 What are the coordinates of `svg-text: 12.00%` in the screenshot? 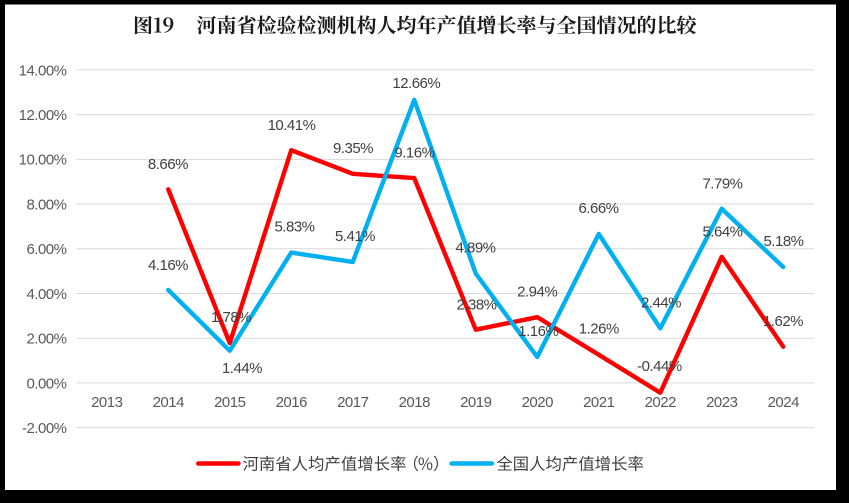 It's located at (43, 115).